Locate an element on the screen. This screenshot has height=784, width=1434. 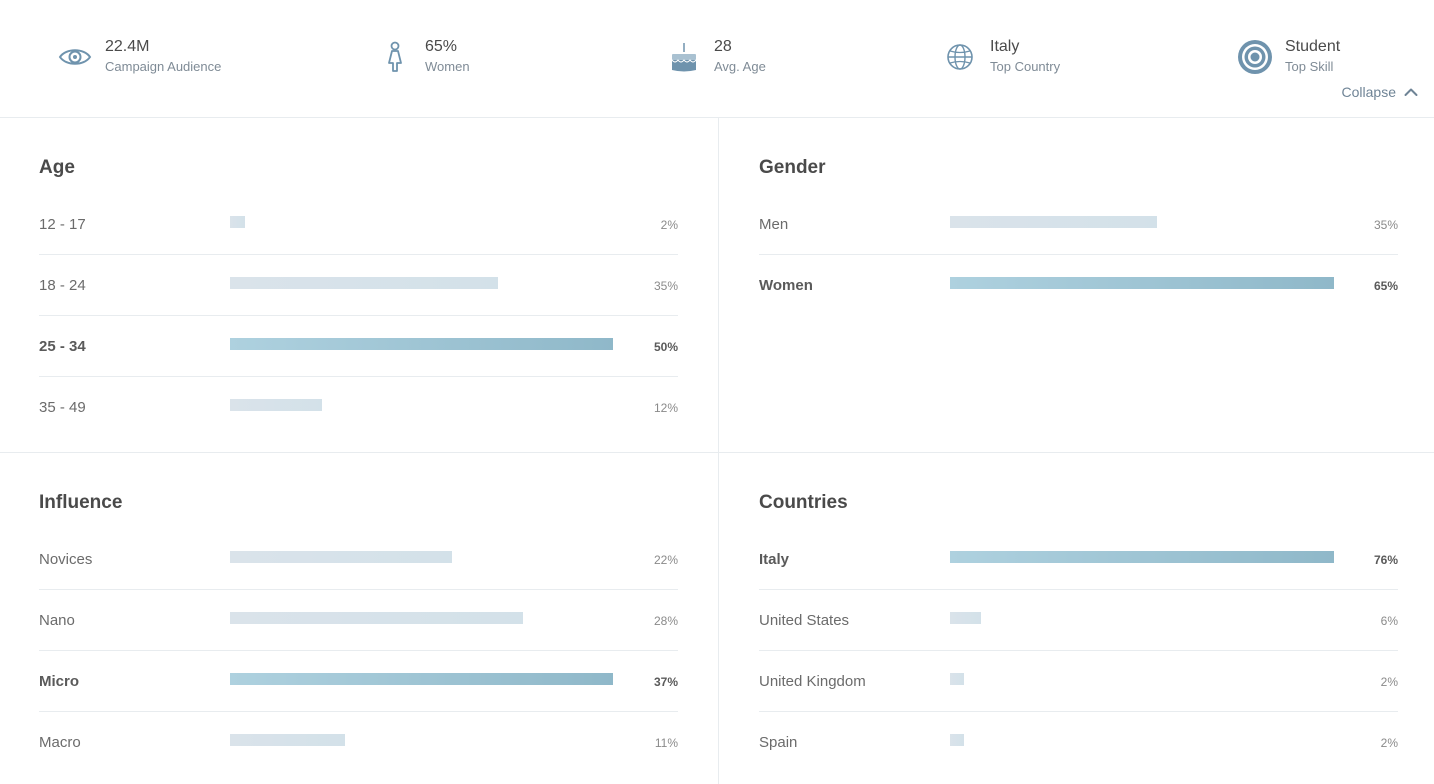
bar-row-percent: 65% is located at coordinates (1385, 286).